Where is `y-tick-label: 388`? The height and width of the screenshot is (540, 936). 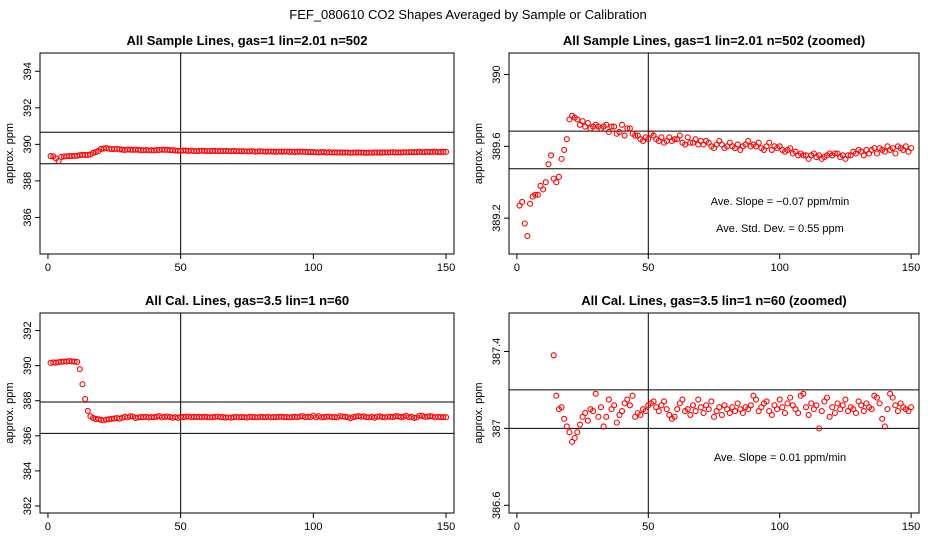 y-tick-label: 388 is located at coordinates (28, 181).